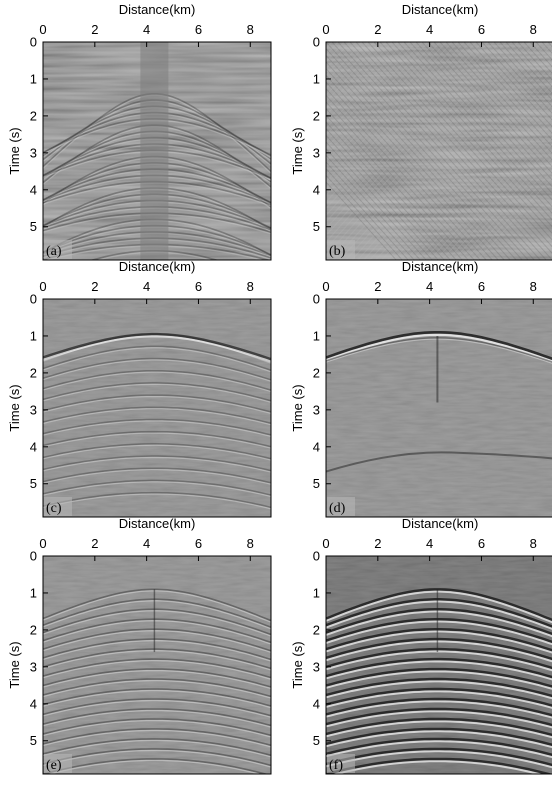 Image resolution: width=552 pixels, height=786 pixels. I want to click on panel-label: (f), so click(336, 765).